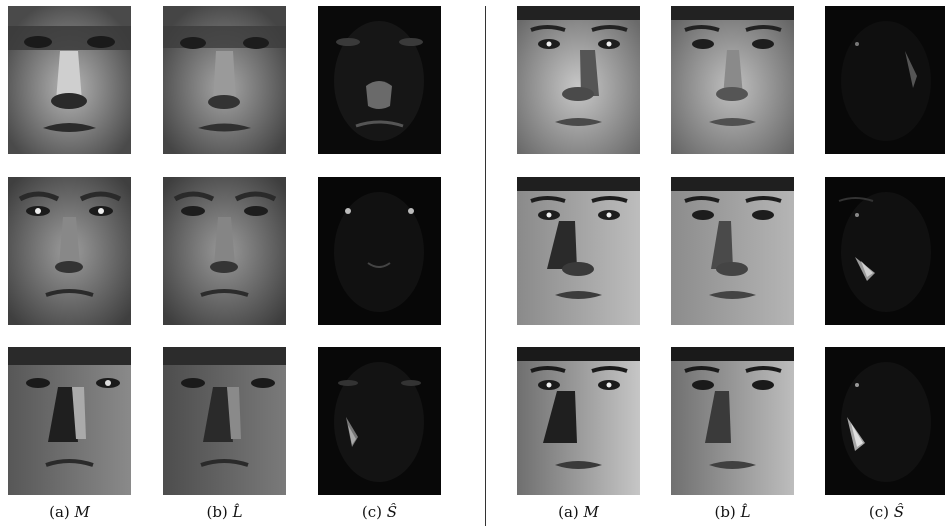  I want to click on caption-right-c: (c) Ŝ, so click(885, 512).